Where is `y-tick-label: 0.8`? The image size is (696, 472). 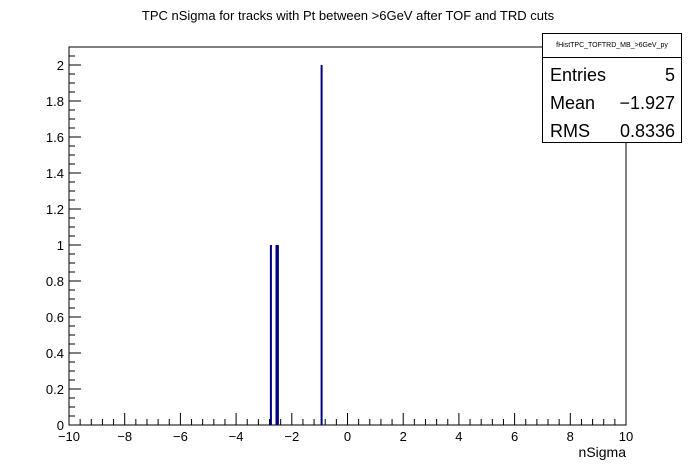 y-tick-label: 0.8 is located at coordinates (55, 281).